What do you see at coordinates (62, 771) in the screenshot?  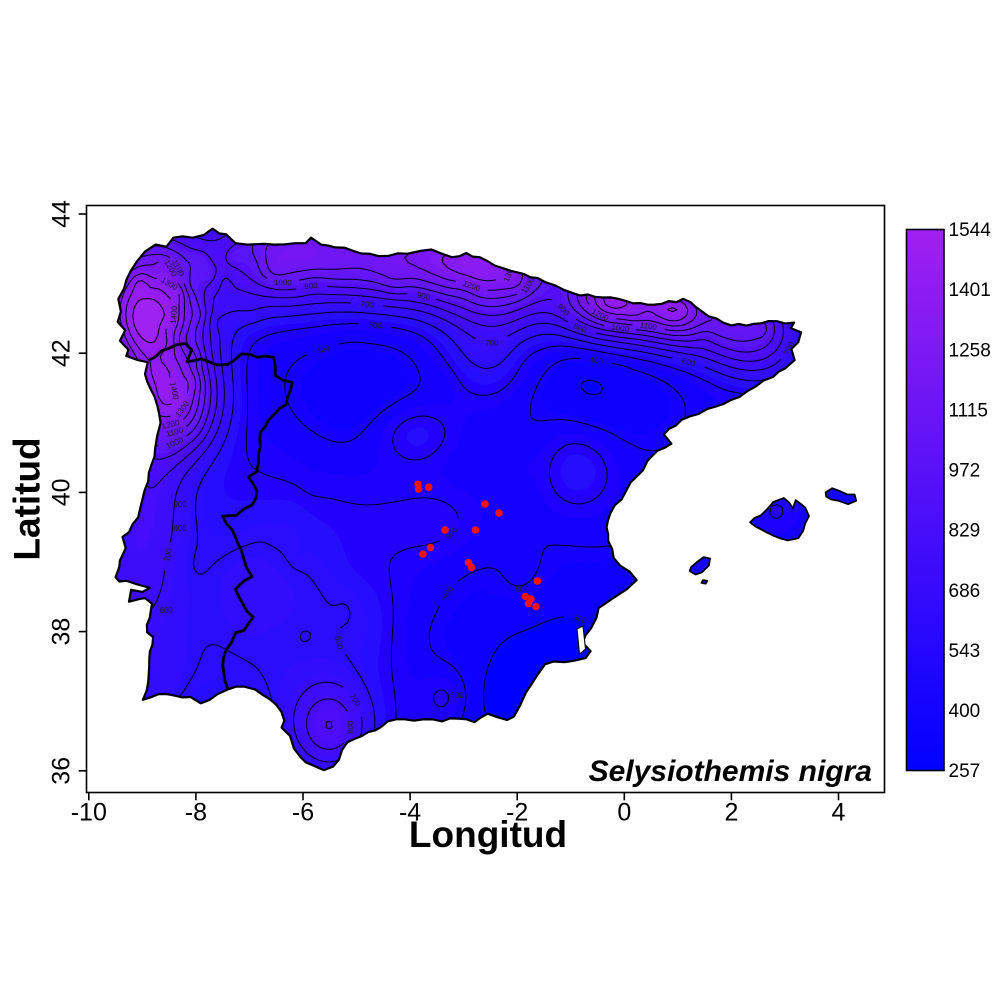 I see `svg-text: 36` at bounding box center [62, 771].